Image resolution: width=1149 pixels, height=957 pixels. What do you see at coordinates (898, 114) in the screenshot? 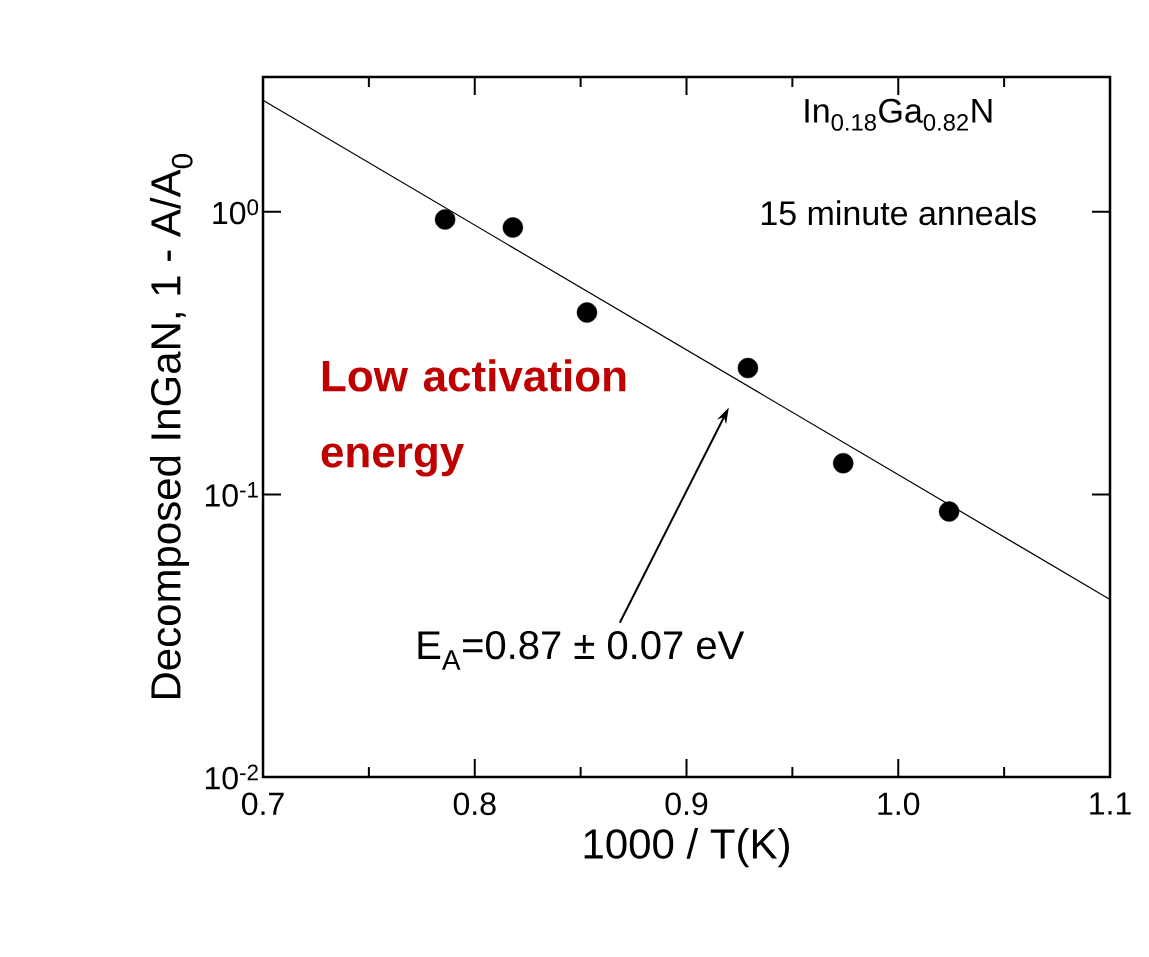
I see `annotation: In$_{0.18}$Ga$_{0.82}$N` at bounding box center [898, 114].